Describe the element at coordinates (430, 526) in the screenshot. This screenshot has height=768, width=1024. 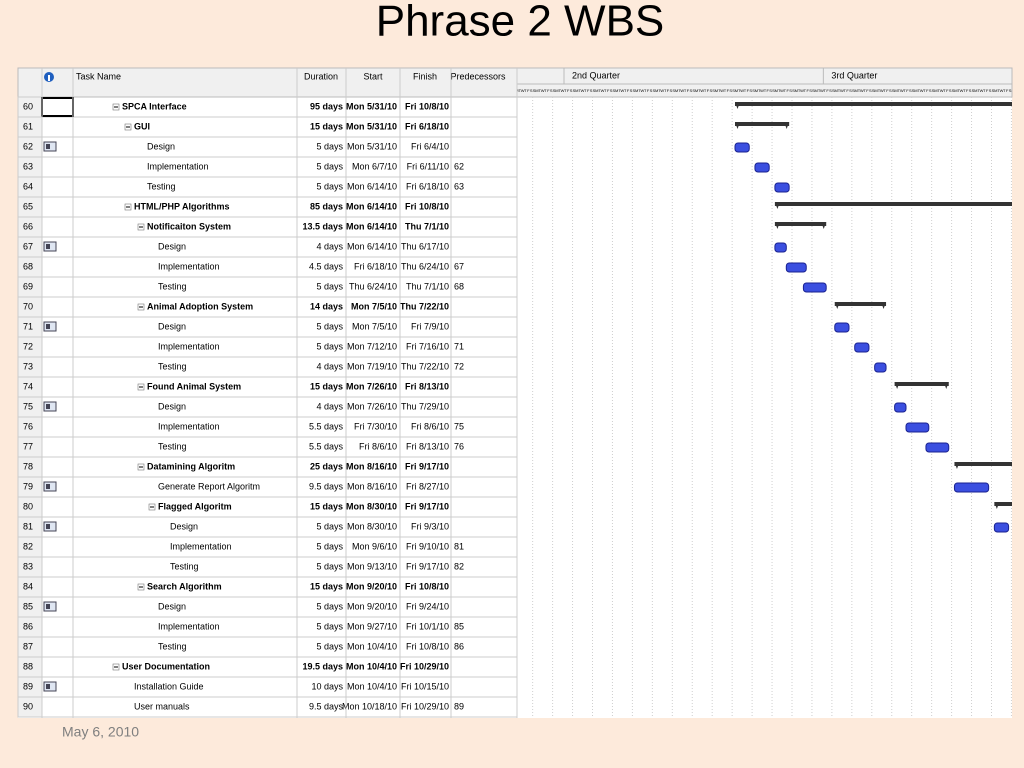
I see `finish: Fri 9/3/10` at that location.